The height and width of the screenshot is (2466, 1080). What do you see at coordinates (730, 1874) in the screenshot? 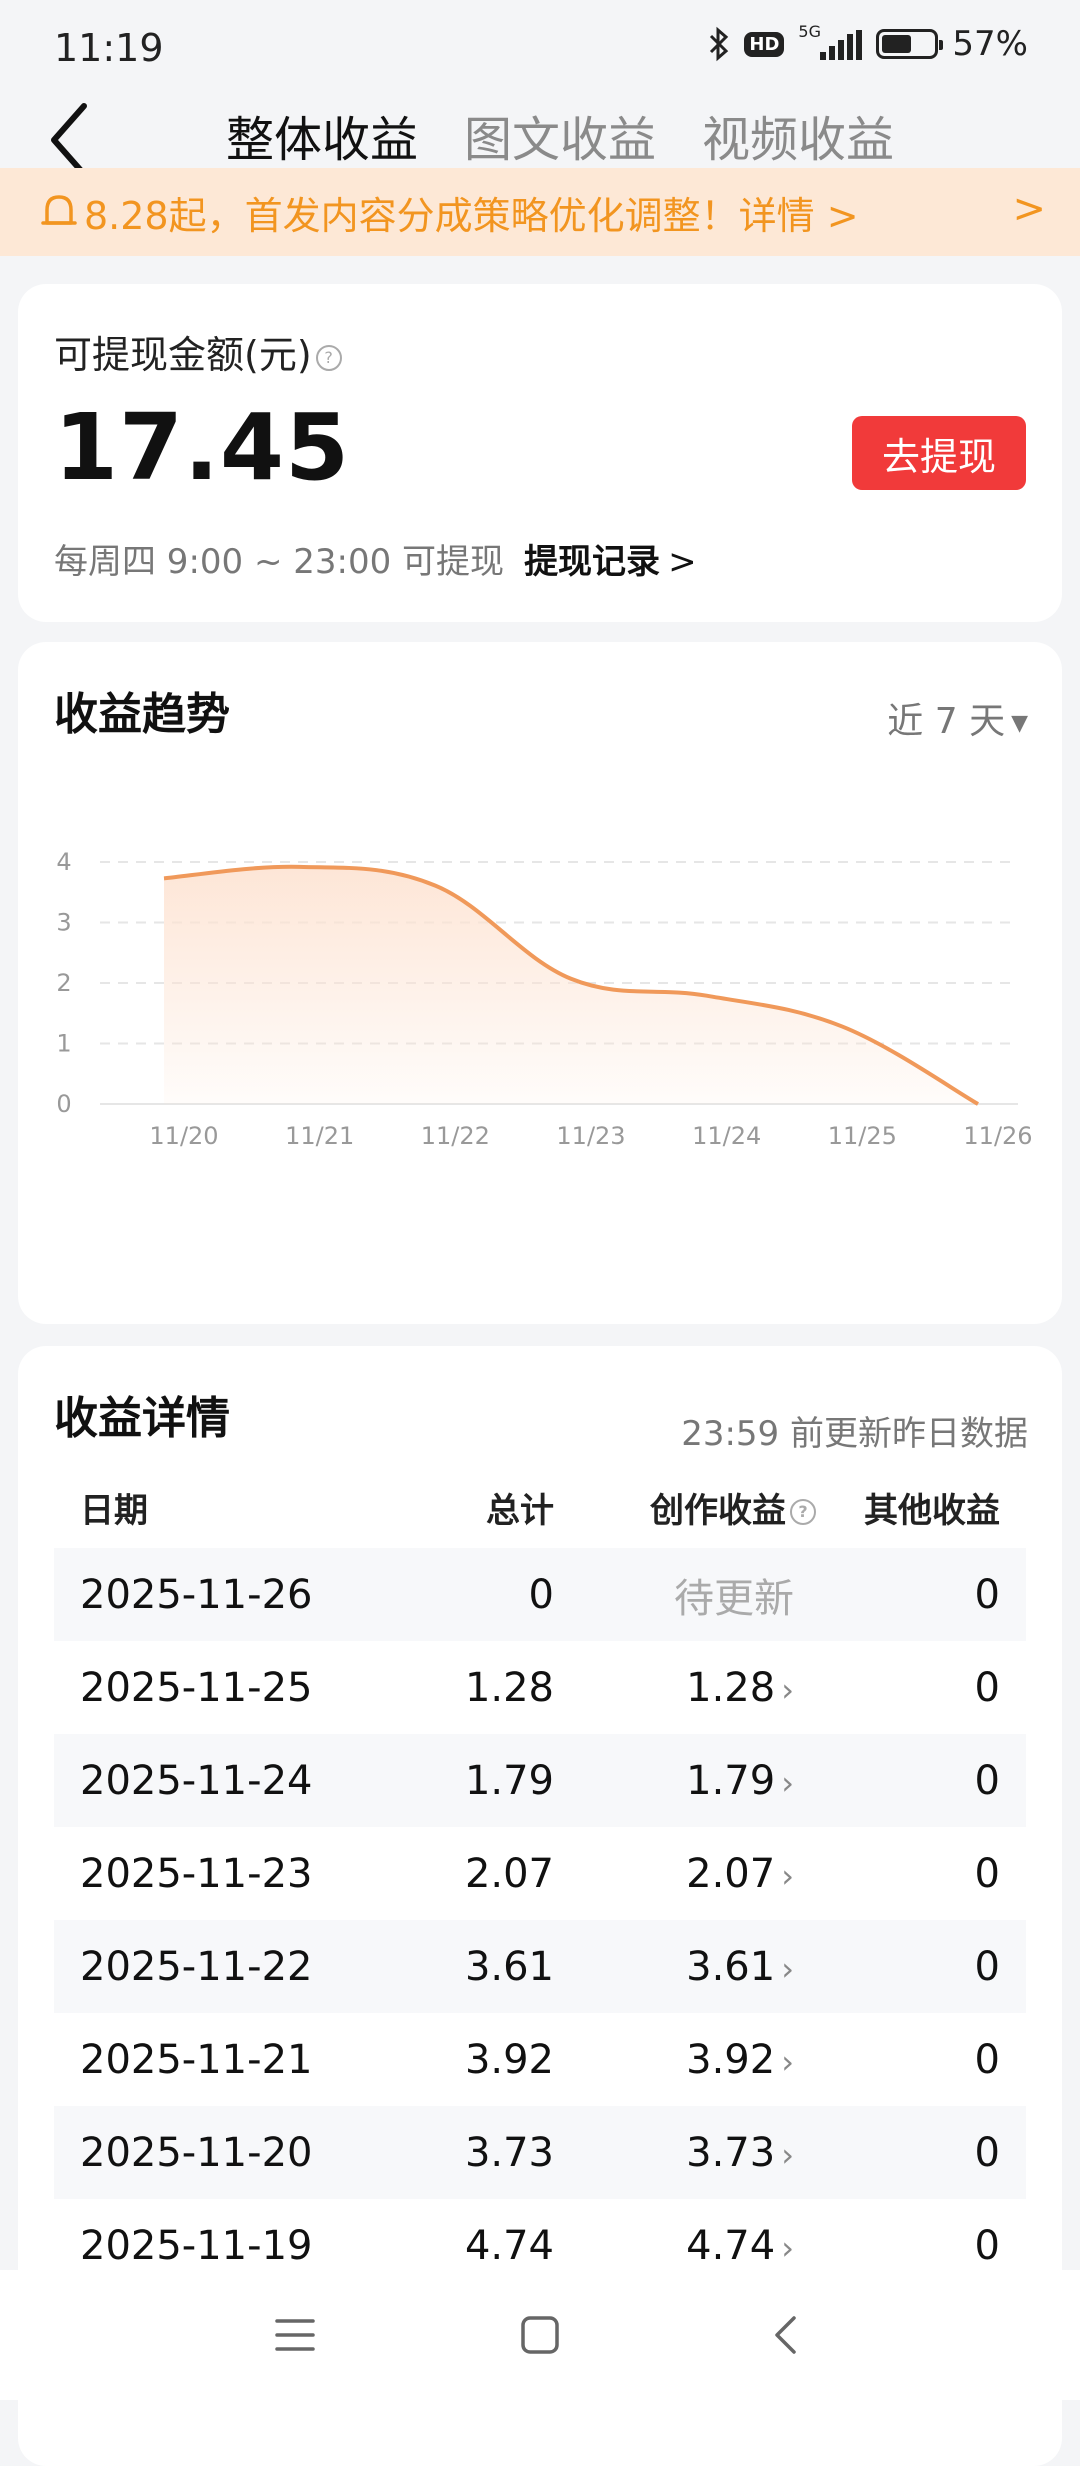
I see `cell-creation-value: 2.07` at bounding box center [730, 1874].